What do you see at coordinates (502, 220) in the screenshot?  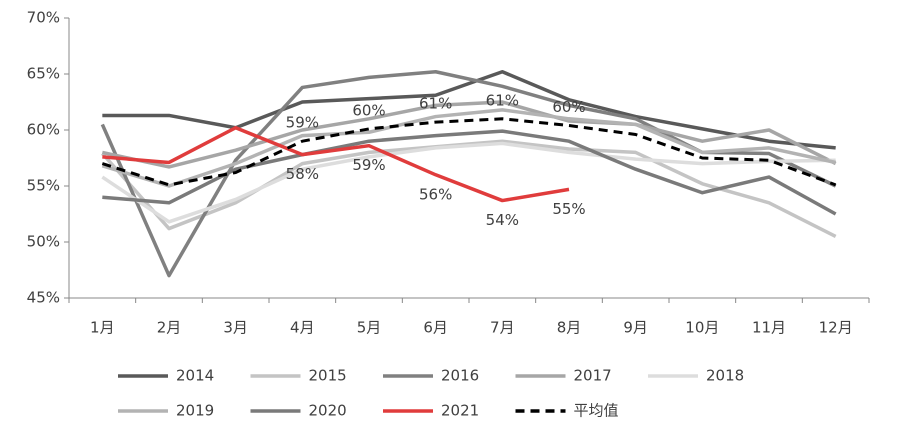 I see `data-label: 54%` at bounding box center [502, 220].